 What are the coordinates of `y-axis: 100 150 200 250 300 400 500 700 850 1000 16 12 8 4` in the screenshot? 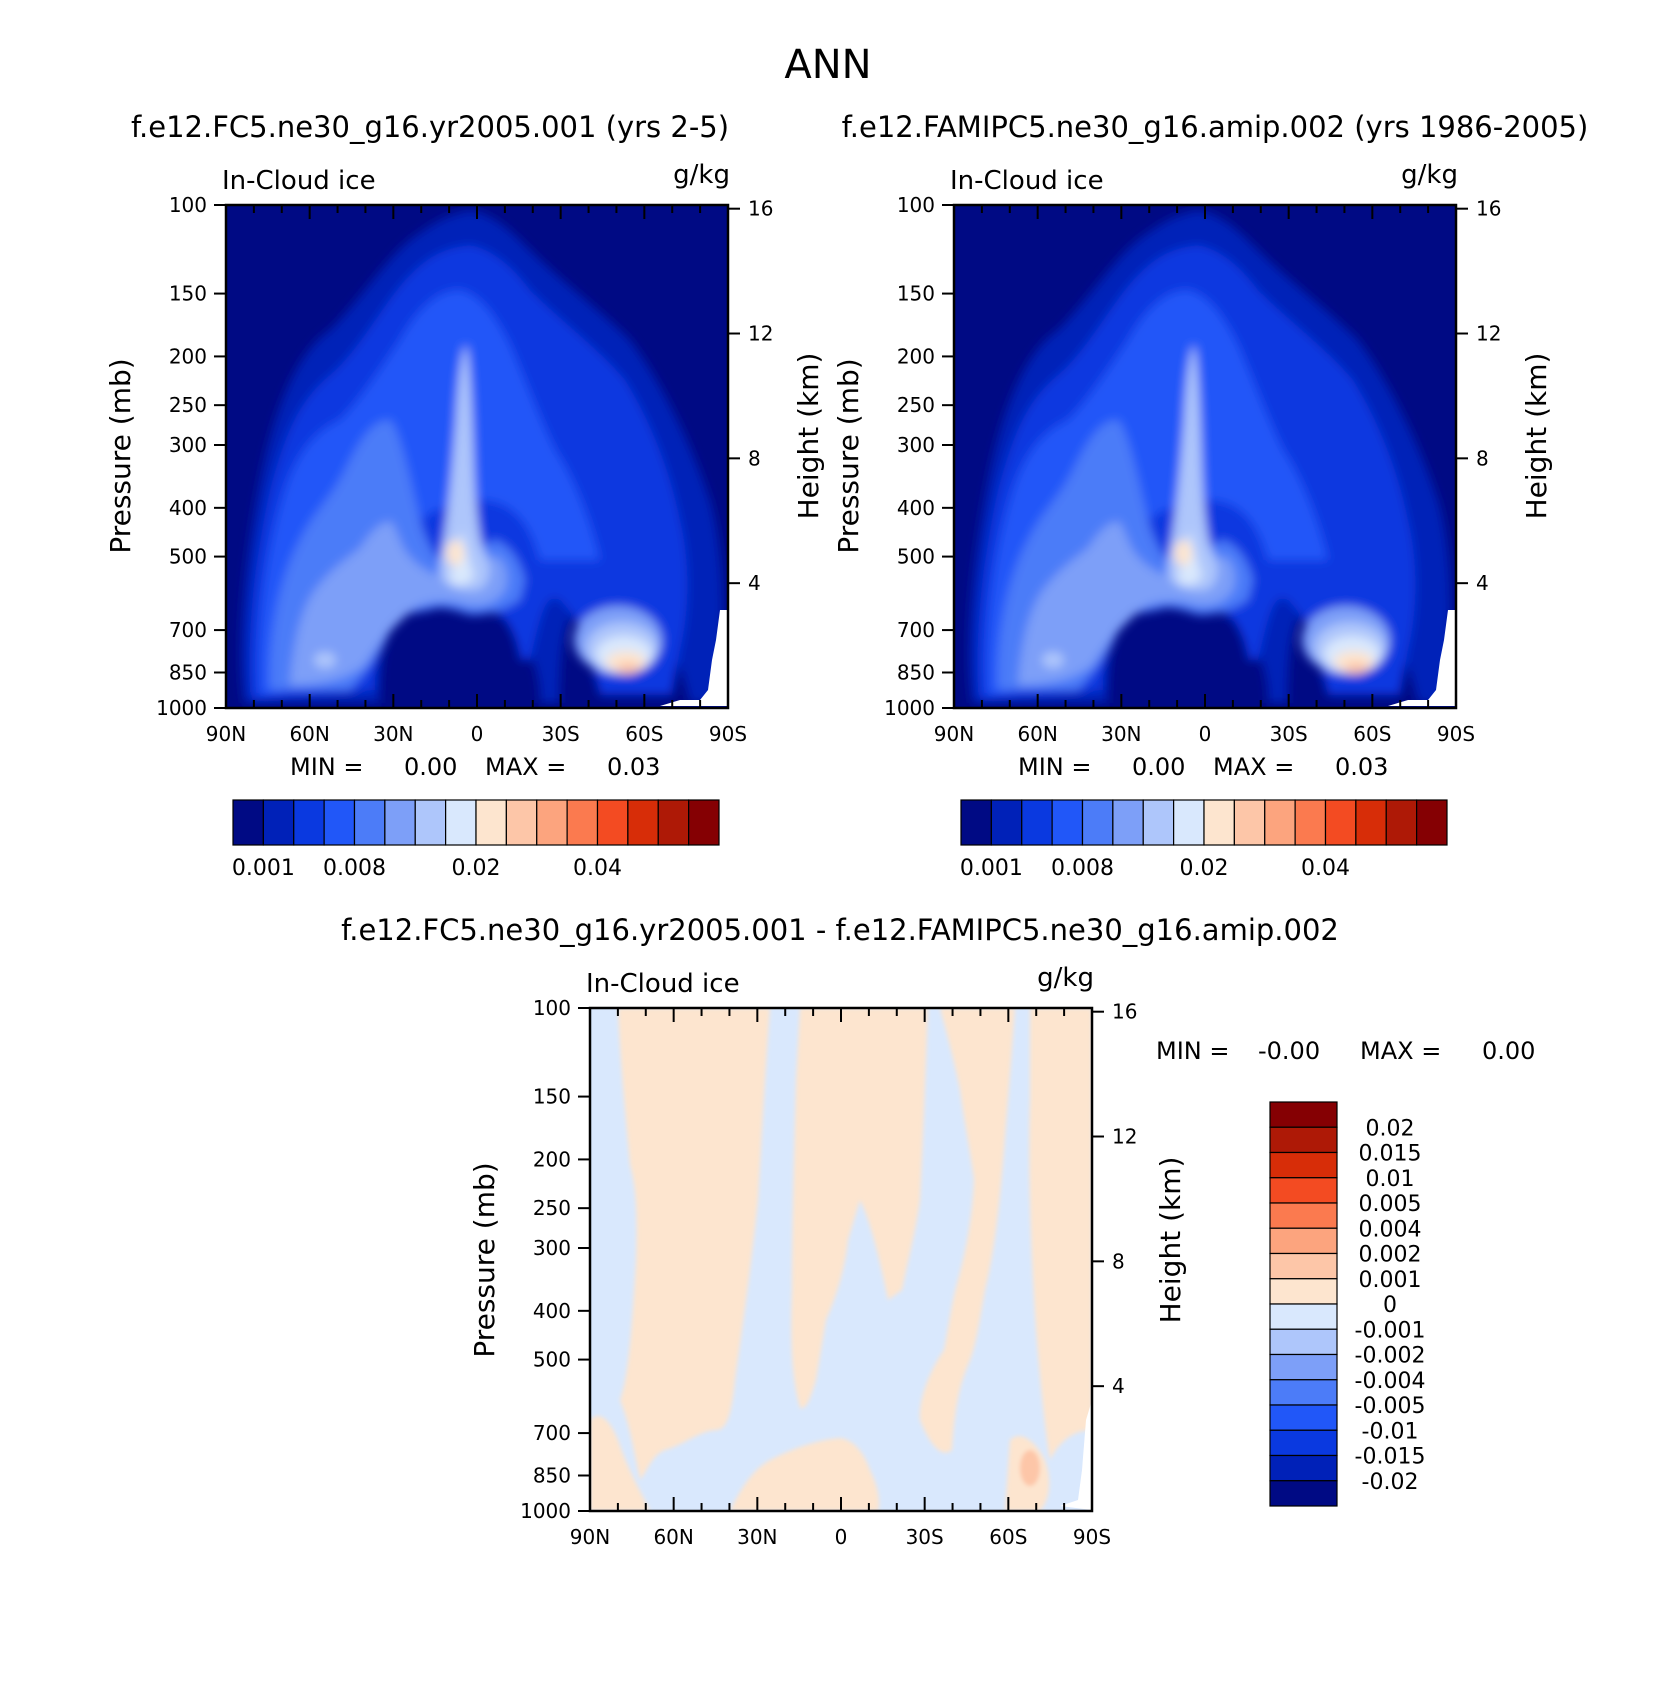 It's located at (828, 1259).